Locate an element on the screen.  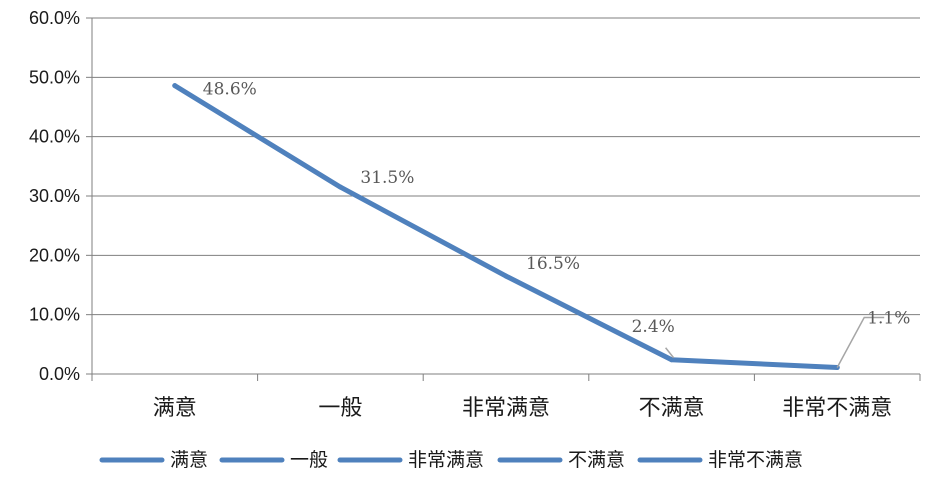
x-axis-tick-labels: 满意 一般 非常满意 不满意 非常不满意 is located at coordinates (522, 408).